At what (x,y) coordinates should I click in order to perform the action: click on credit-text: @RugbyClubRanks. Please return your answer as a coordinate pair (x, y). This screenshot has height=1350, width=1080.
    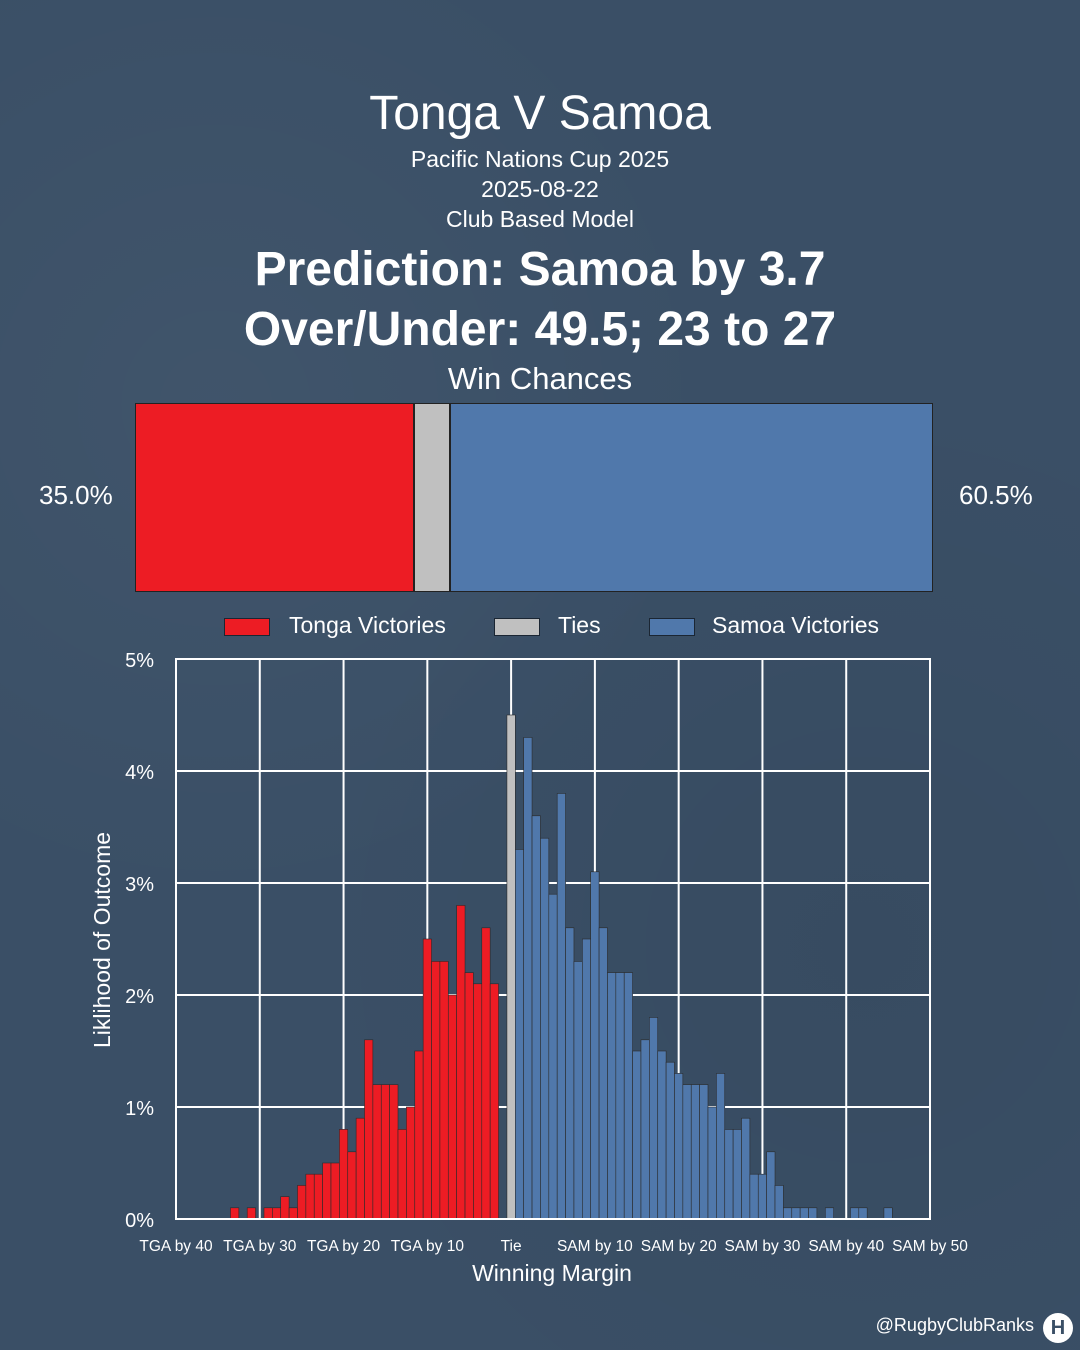
    Looking at the image, I should click on (954, 1325).